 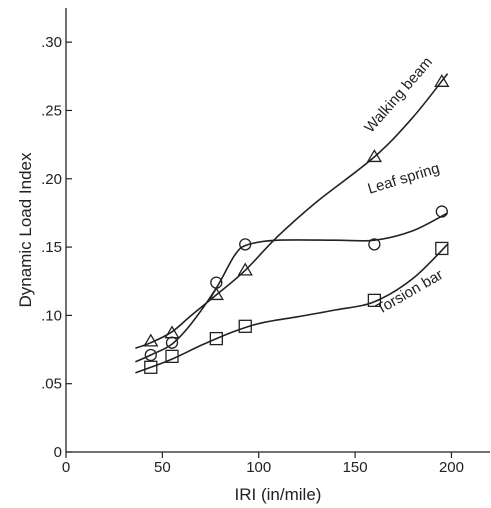 I want to click on series-label-walking-beam: Walking beam, so click(x=398, y=95).